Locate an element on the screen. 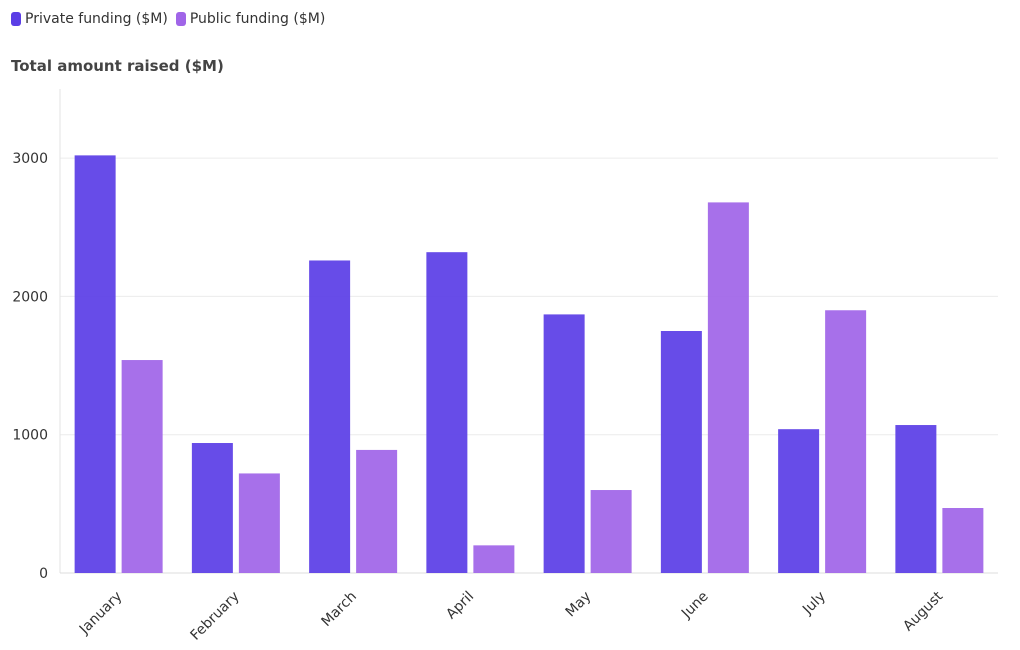 Image resolution: width=1020 pixels, height=650 pixels. x-tick-label: January is located at coordinates (101, 614).